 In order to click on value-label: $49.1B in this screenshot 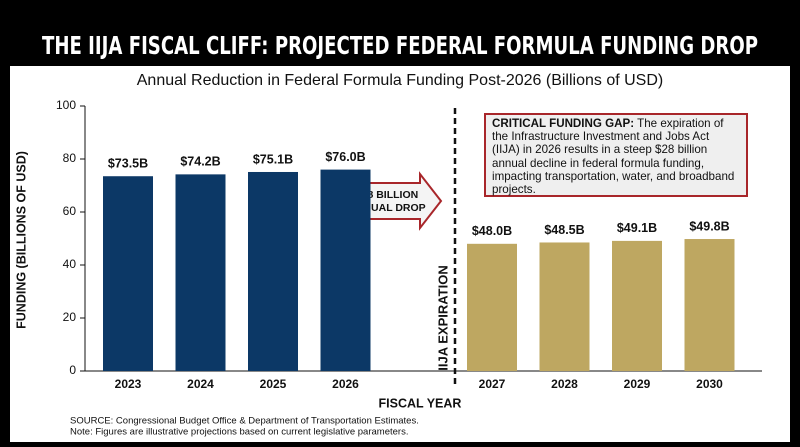, I will do `click(637, 228)`.